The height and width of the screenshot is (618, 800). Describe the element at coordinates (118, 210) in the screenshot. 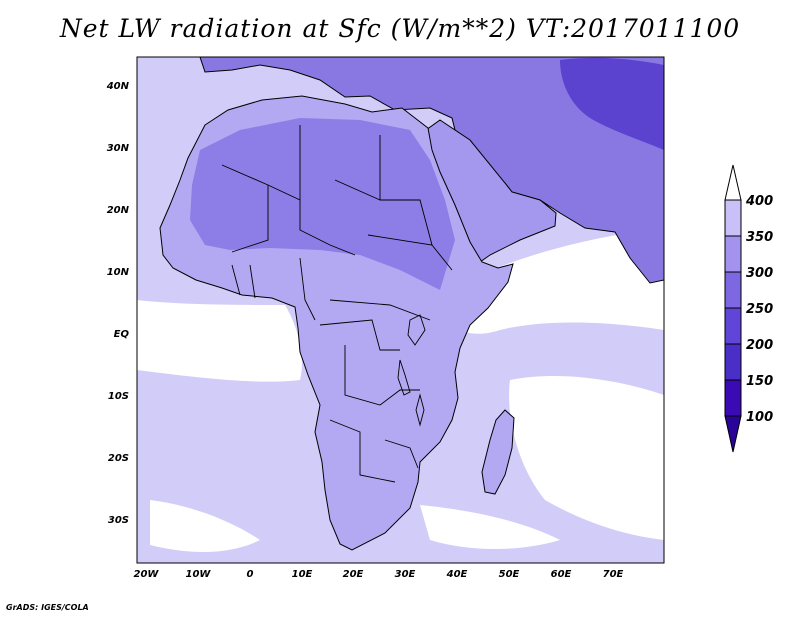

I see `lat-tick-label: 20N` at that location.